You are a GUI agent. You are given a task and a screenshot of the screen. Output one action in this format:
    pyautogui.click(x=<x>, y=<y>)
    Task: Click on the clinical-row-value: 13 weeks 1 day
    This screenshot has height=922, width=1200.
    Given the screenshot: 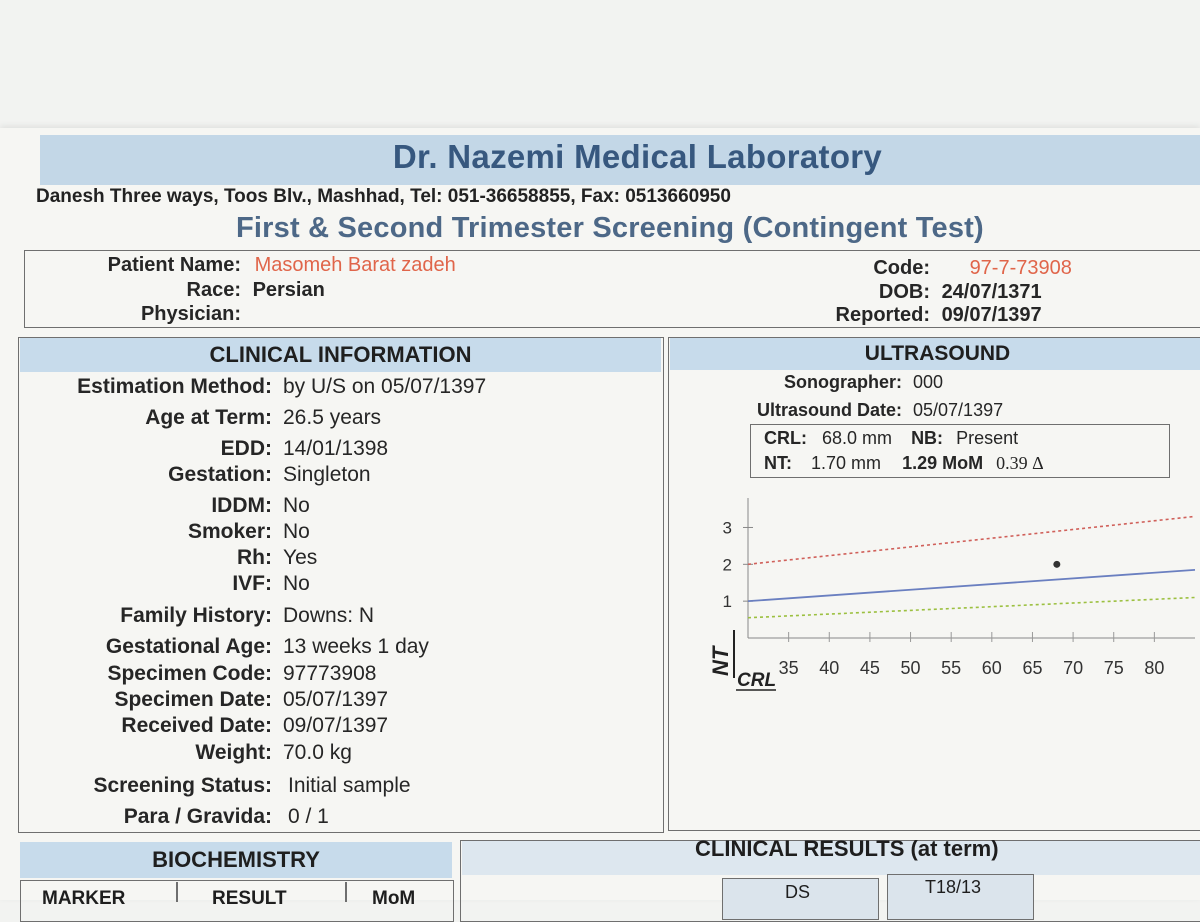 What is the action you would take?
    pyautogui.click(x=356, y=646)
    